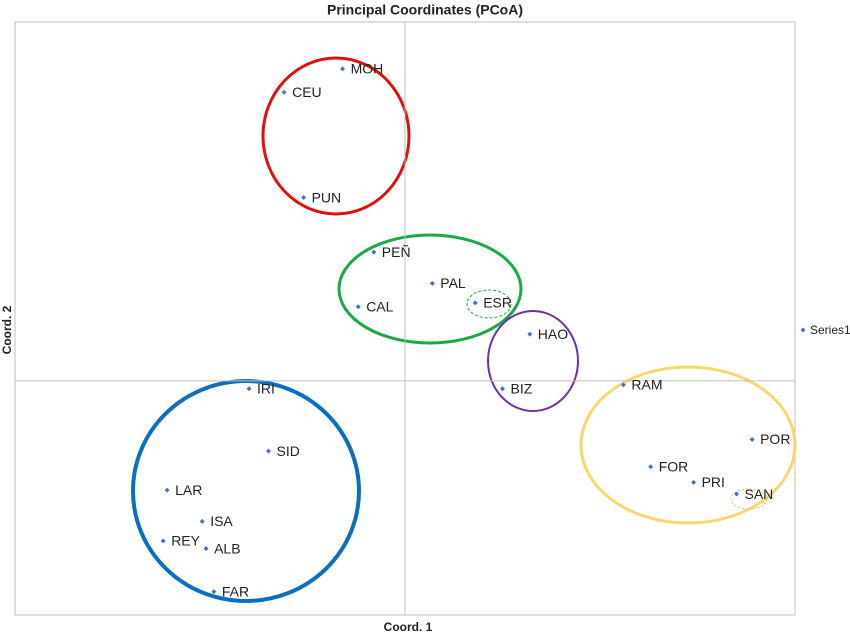 This screenshot has height=635, width=850. Describe the element at coordinates (408, 627) in the screenshot. I see `x-axis-label: Coord. 1` at that location.